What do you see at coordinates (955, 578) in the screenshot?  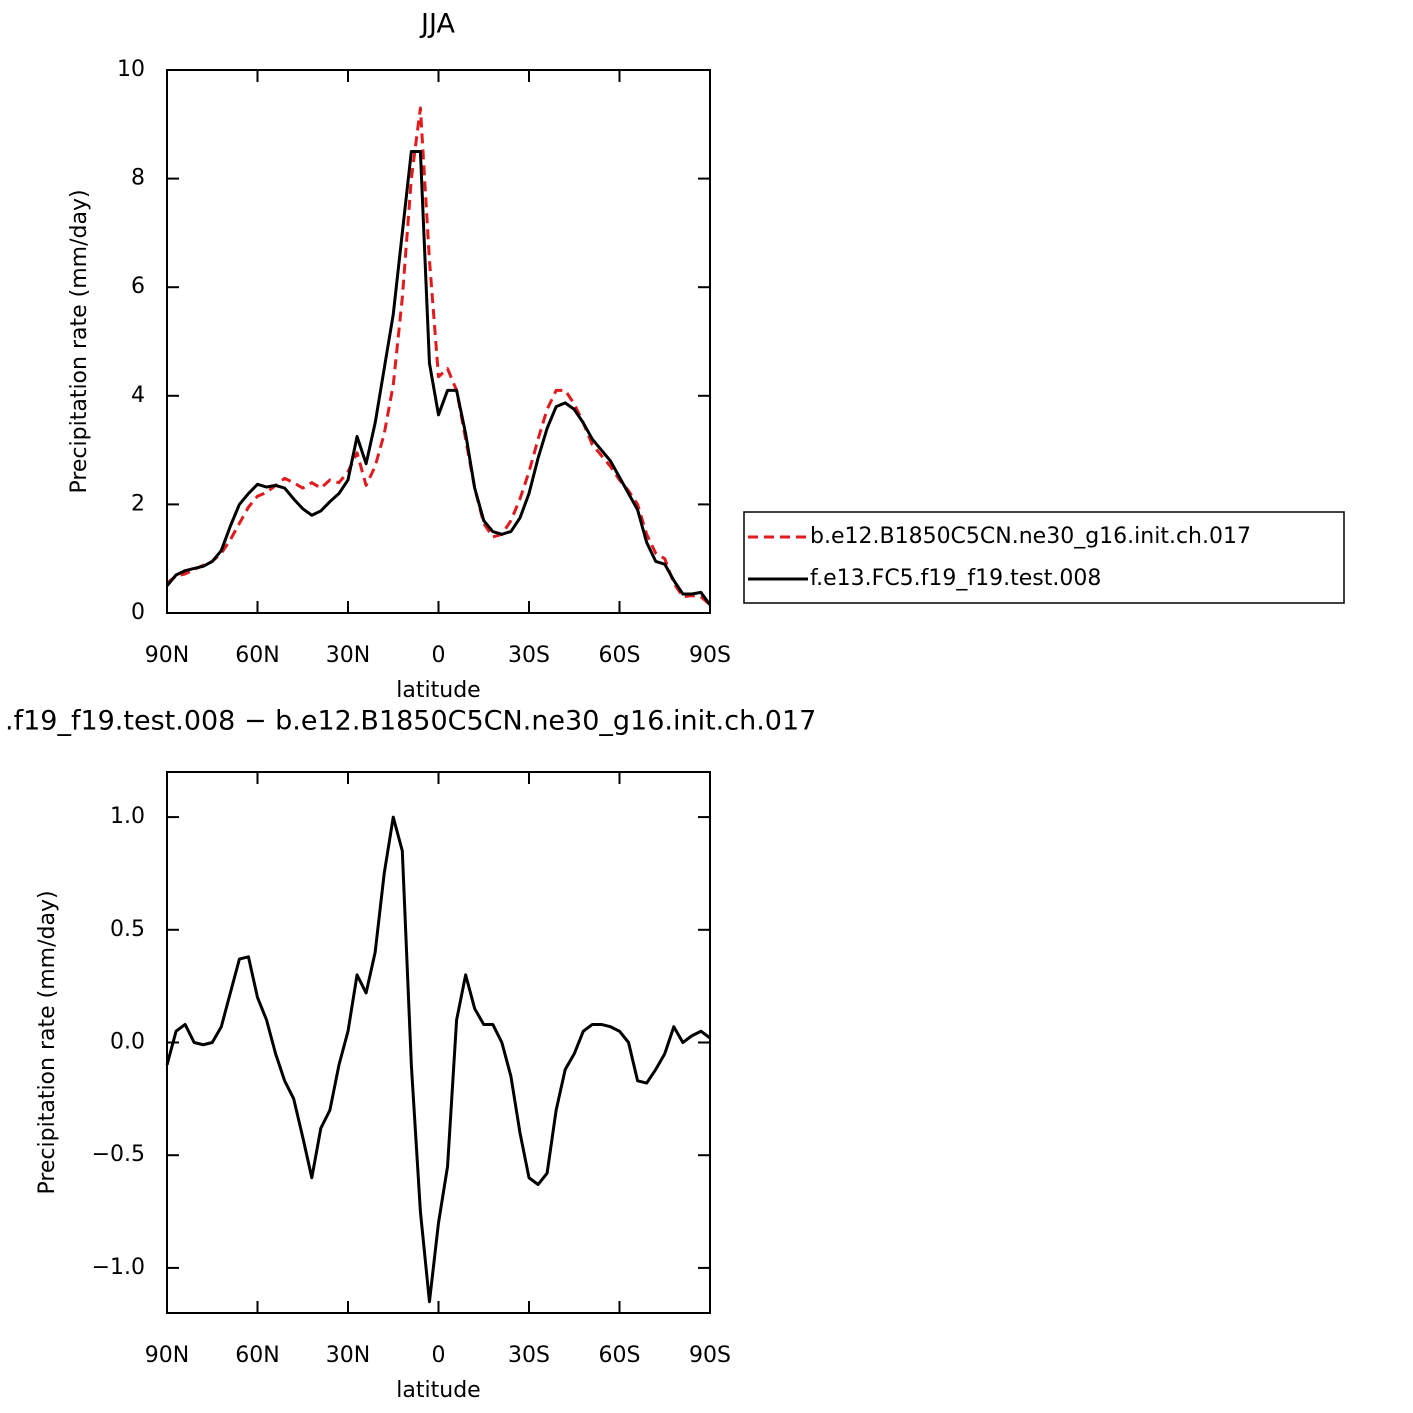 I see `legend-label: f.e13.FC5.f19_f19.test.008` at bounding box center [955, 578].